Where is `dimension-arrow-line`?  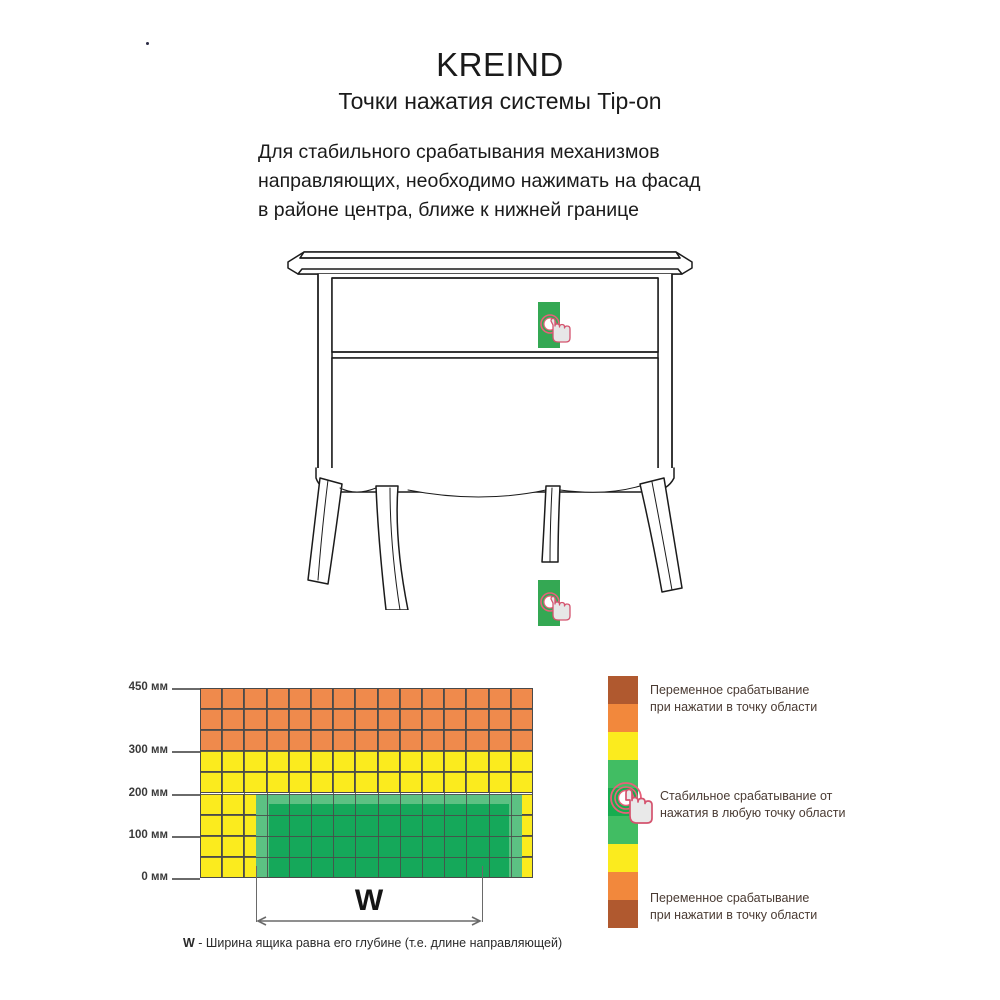 dimension-arrow-line is located at coordinates (369, 920).